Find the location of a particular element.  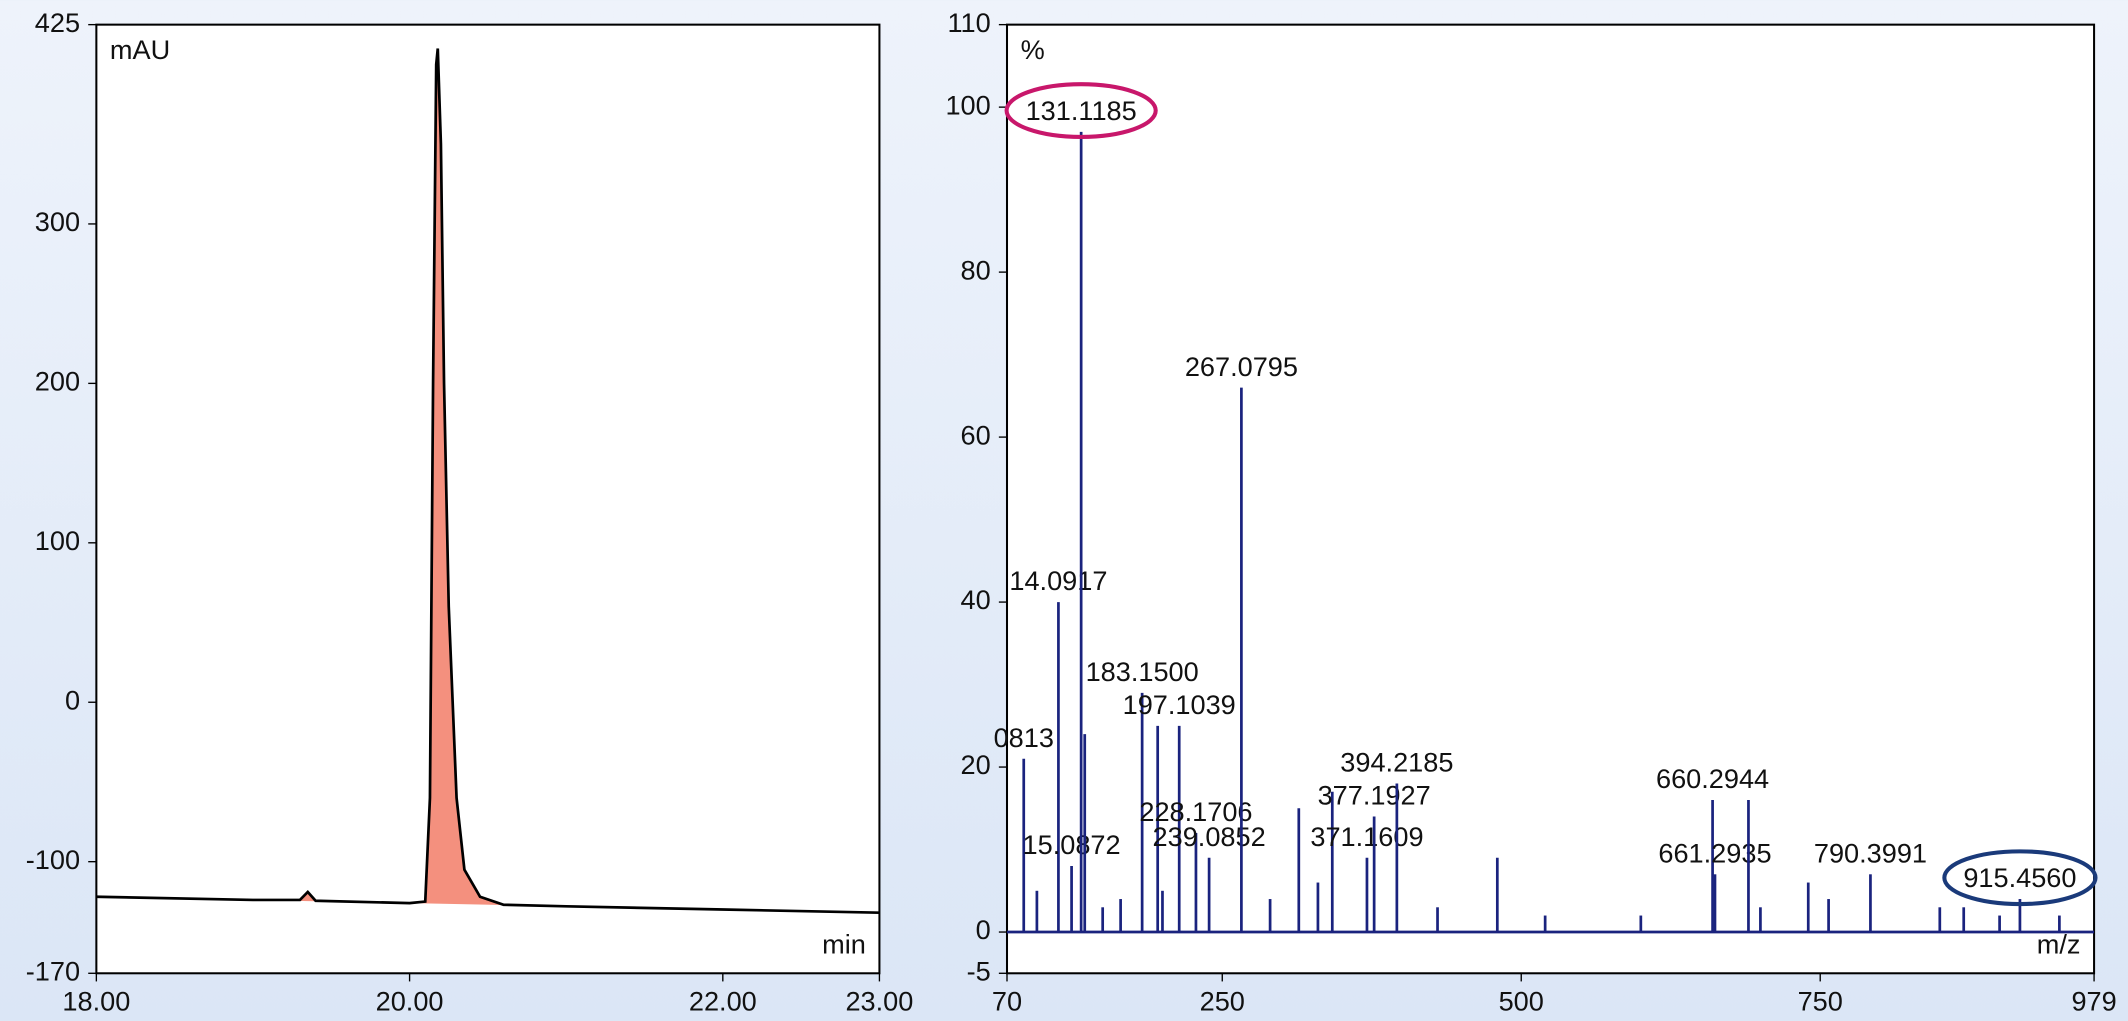

x-tick-label: 20.00 is located at coordinates (410, 1000).